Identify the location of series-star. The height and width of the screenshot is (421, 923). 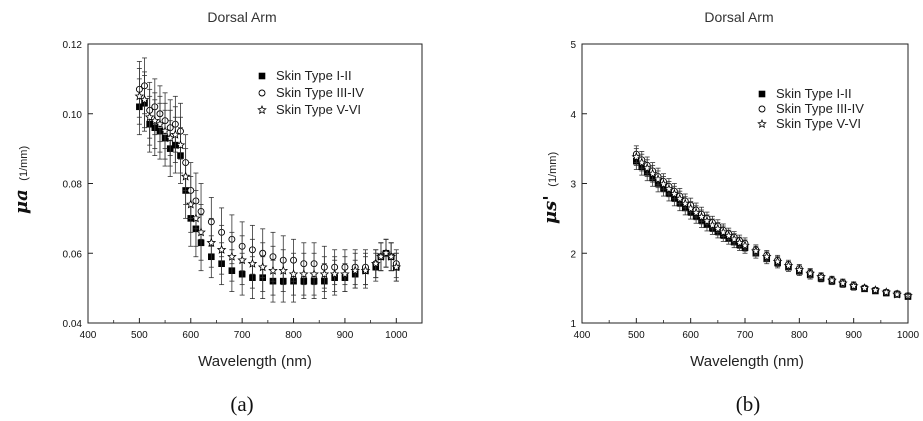
(772, 224).